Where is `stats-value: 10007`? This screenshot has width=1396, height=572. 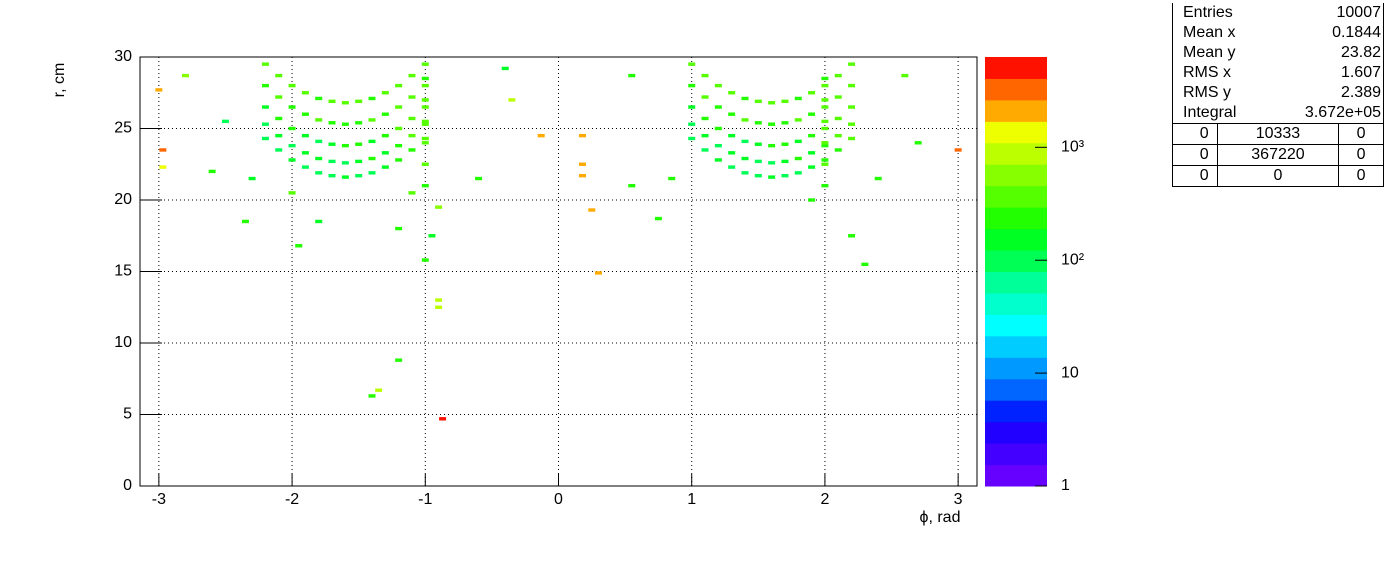
stats-value: 10007 is located at coordinates (1359, 12).